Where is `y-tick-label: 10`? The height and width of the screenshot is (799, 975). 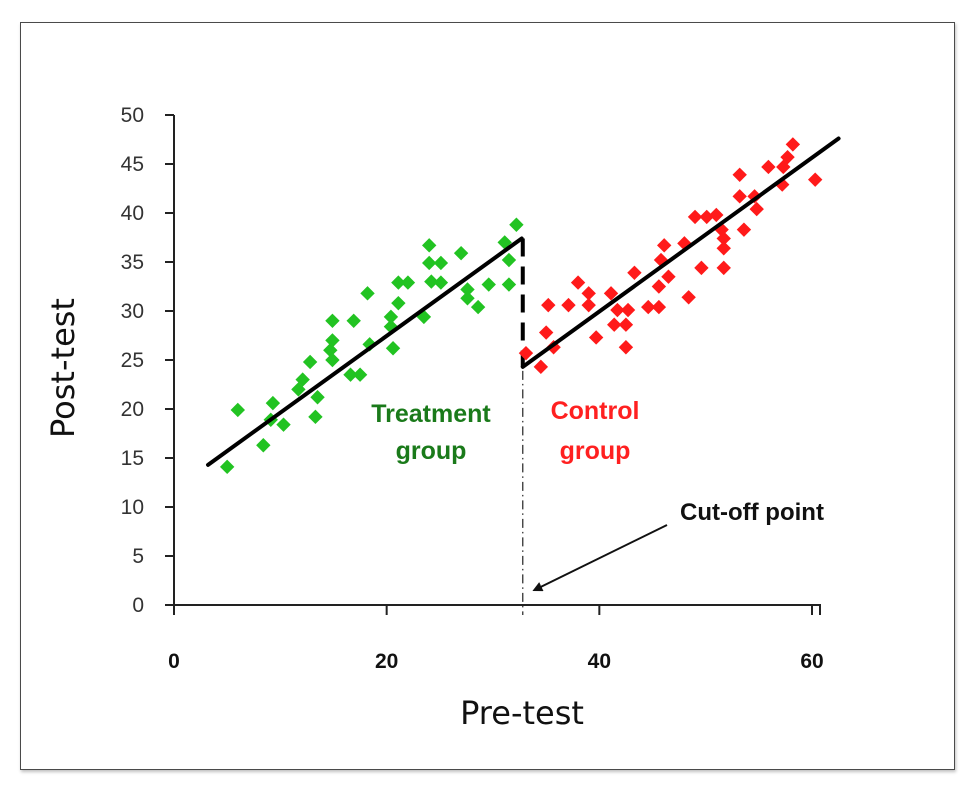
y-tick-label: 10 is located at coordinates (132, 507).